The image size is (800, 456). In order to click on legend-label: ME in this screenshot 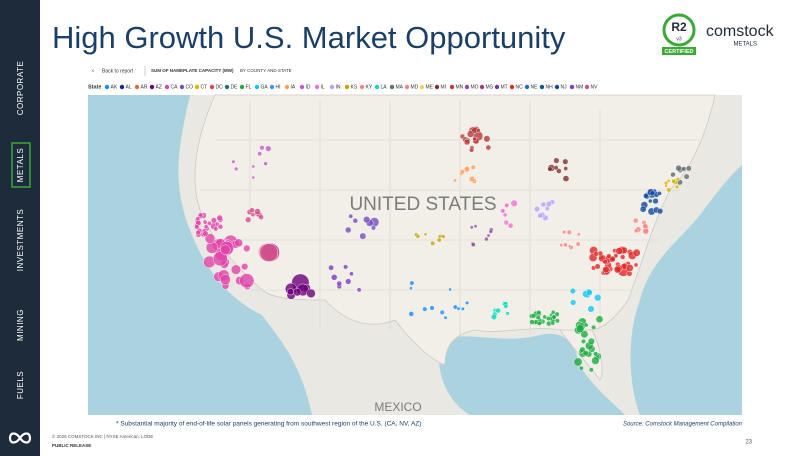, I will do `click(430, 88)`.